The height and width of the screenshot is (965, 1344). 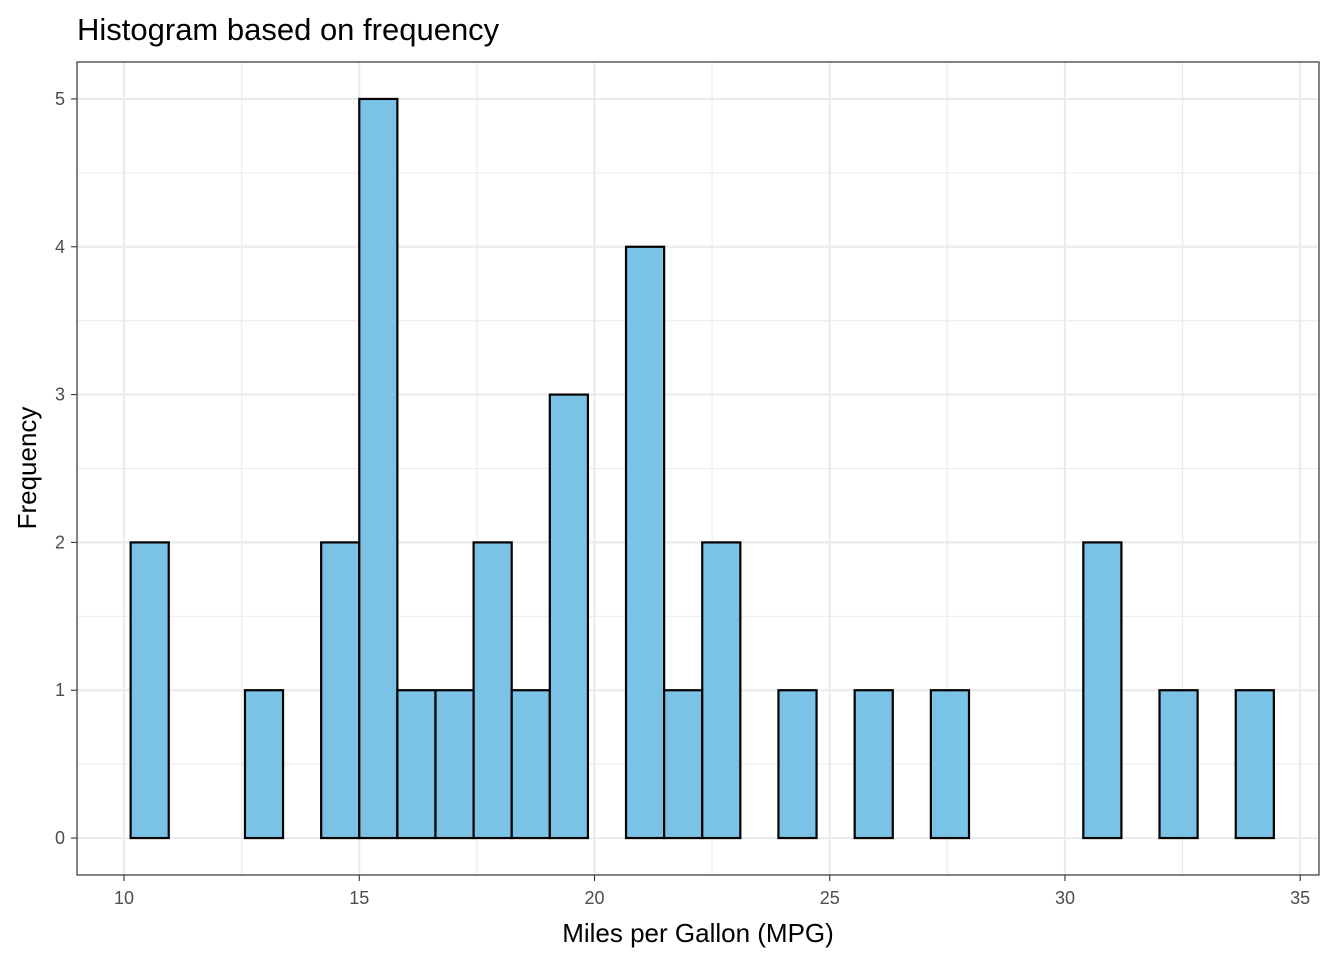 I want to click on chart-title: Histogram based on frequency, so click(x=288, y=29).